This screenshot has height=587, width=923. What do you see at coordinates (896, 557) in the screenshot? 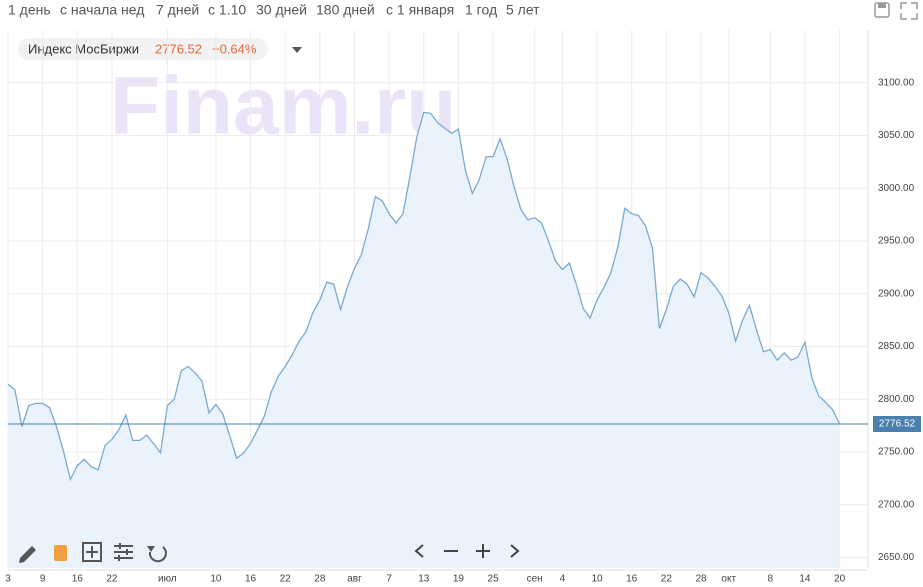
I see `y-tick-label: 2650.00` at bounding box center [896, 557].